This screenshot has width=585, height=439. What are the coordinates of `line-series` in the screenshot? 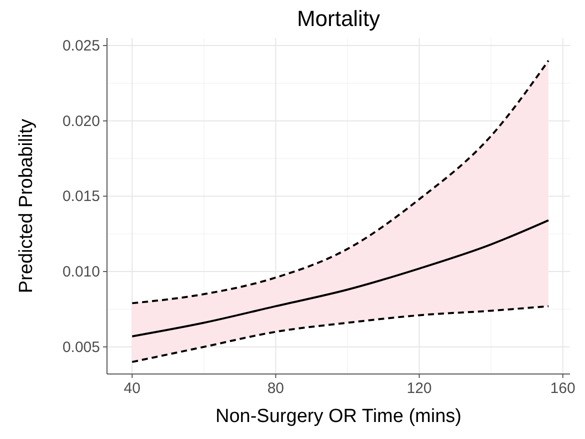 It's located at (340, 334).